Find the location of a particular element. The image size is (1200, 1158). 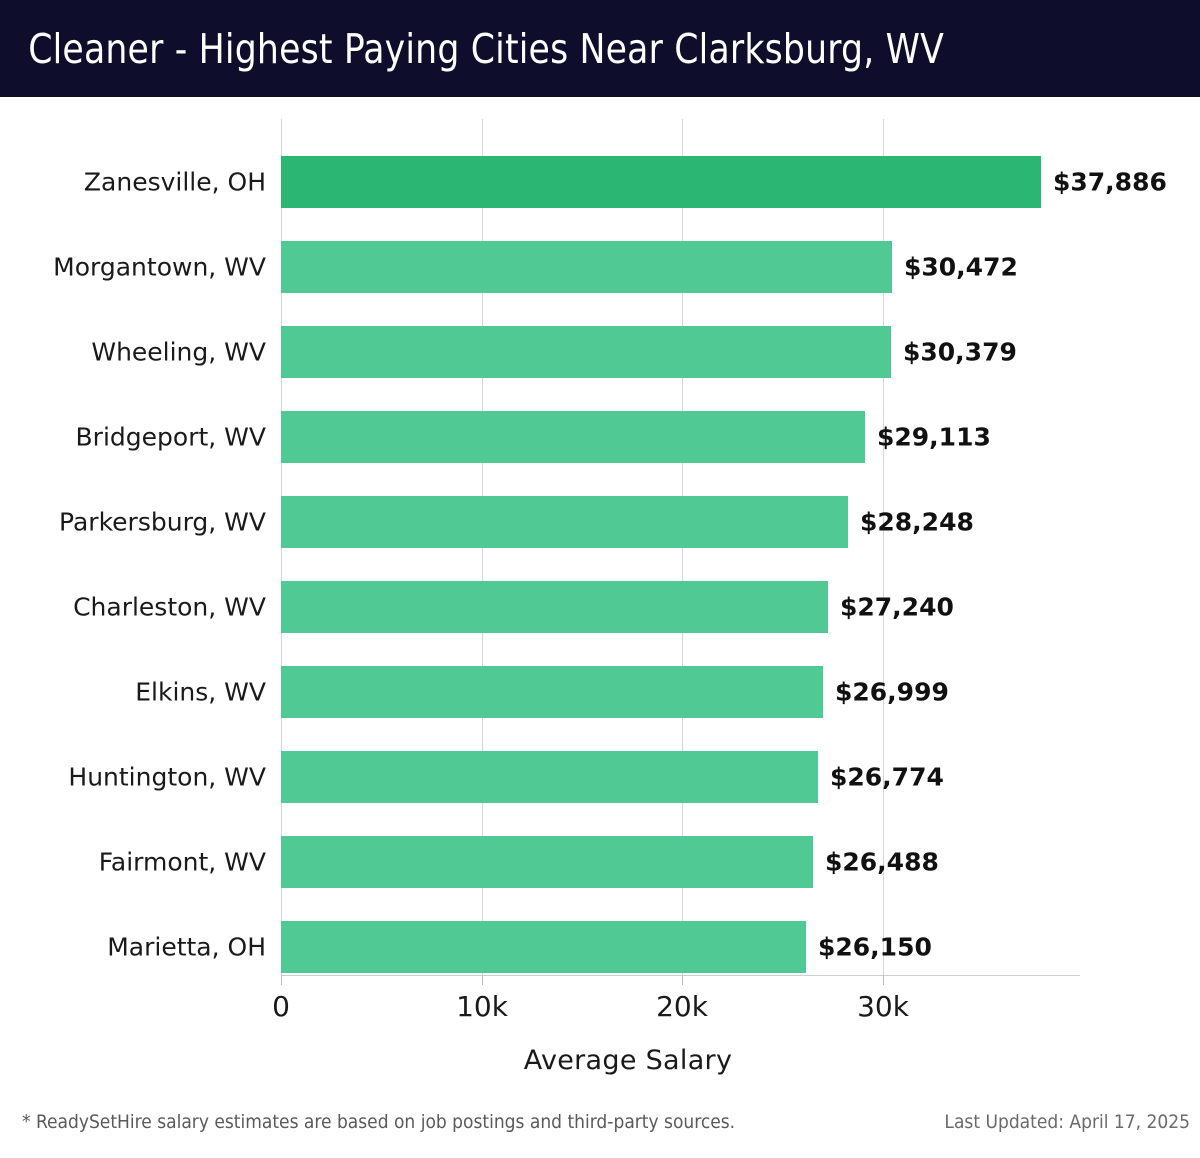

bar-value-label: $29,113 is located at coordinates (934, 437).